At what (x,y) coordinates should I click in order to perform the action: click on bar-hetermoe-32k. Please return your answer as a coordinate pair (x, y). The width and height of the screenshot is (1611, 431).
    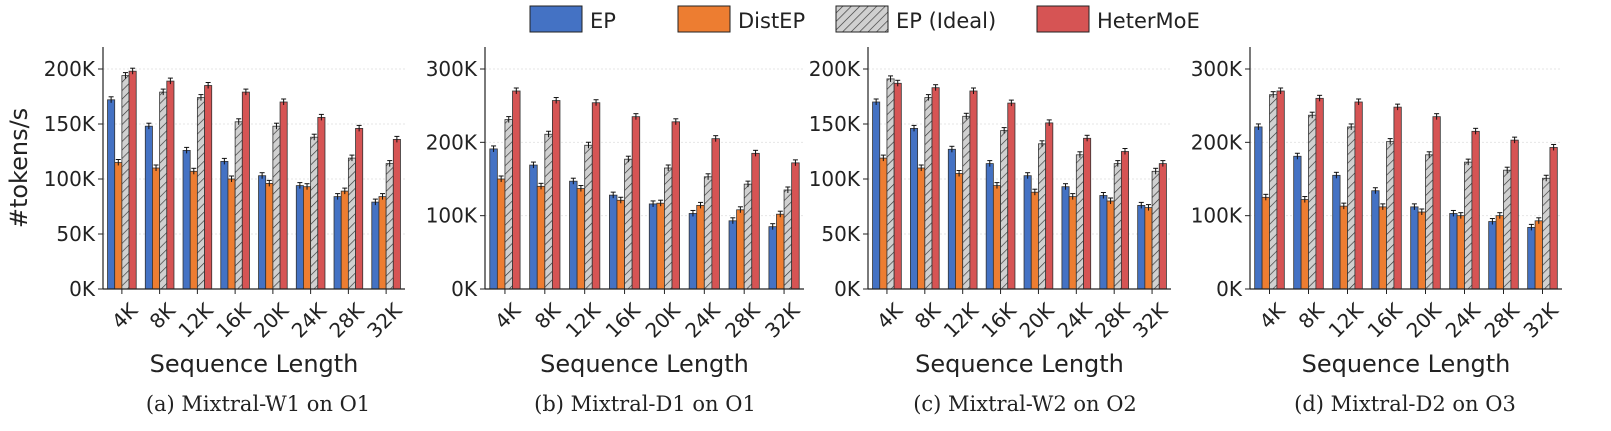
    Looking at the image, I should click on (396, 214).